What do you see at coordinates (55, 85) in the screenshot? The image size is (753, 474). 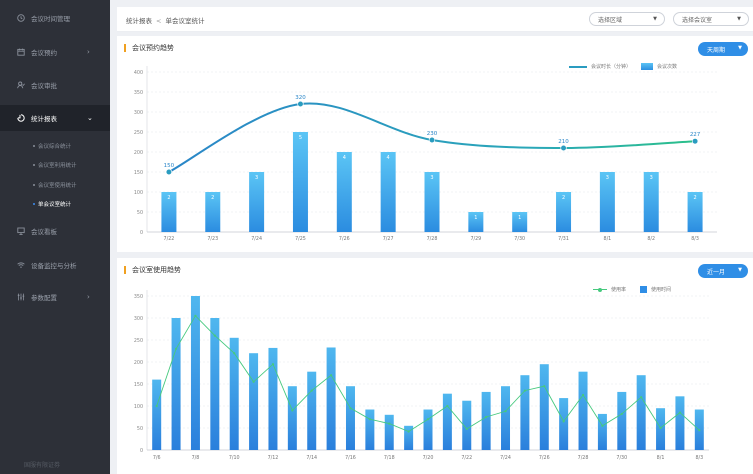 I see `sidebar-item: 会议审批` at bounding box center [55, 85].